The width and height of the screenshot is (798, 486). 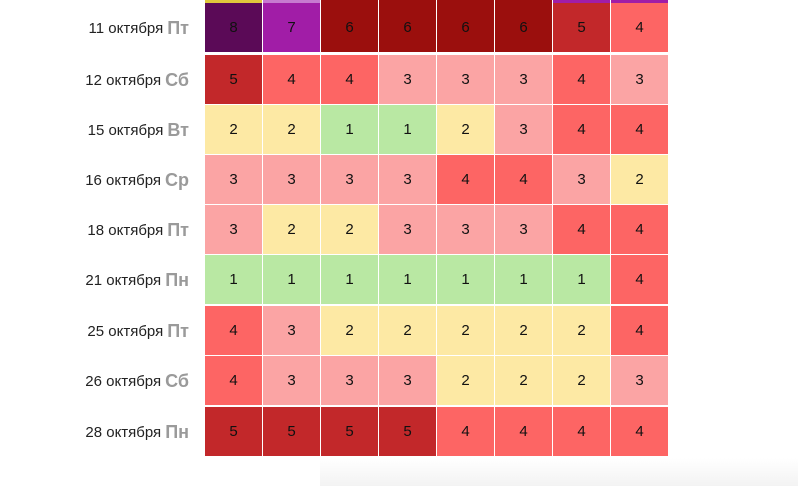 I want to click on row-date: 12 октября, so click(x=123, y=80).